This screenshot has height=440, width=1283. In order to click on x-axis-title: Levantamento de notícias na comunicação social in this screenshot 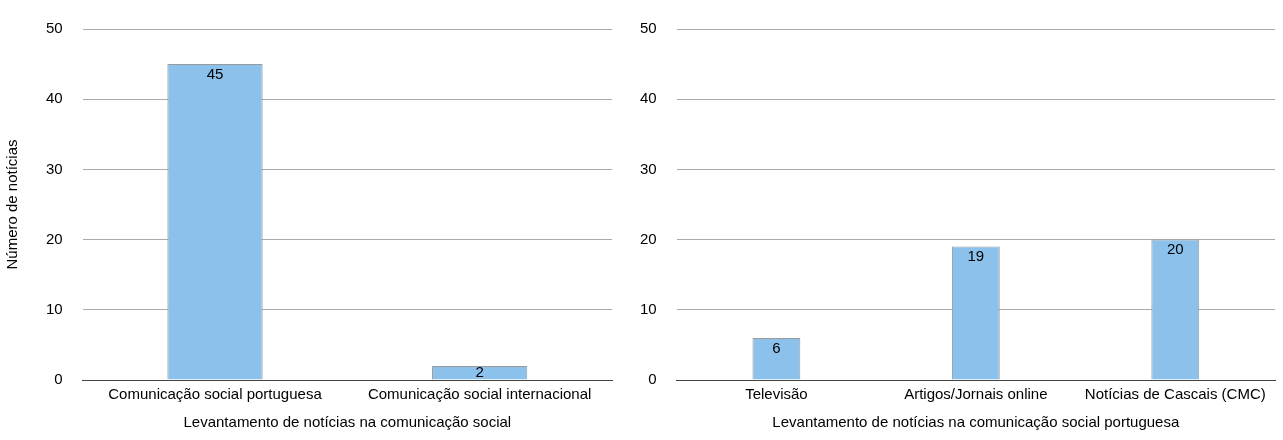, I will do `click(347, 422)`.